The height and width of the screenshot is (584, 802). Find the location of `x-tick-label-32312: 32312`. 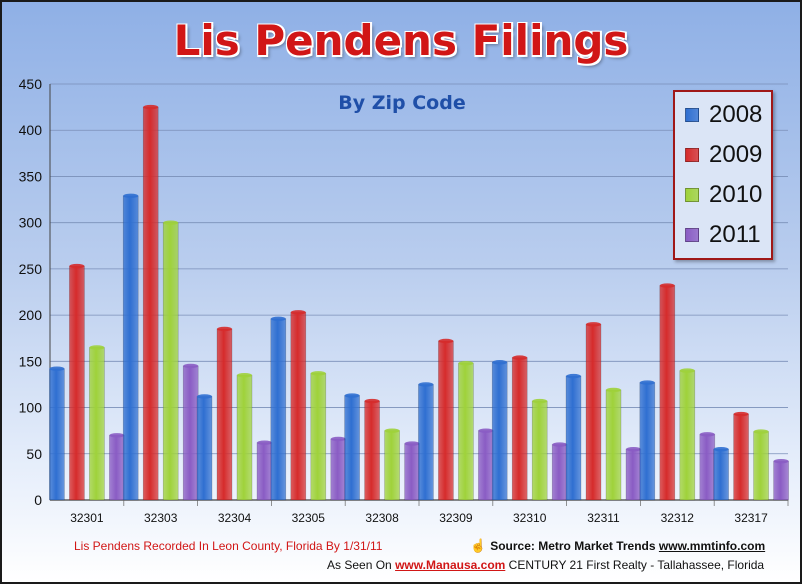

x-tick-label-32312: 32312 is located at coordinates (678, 518).